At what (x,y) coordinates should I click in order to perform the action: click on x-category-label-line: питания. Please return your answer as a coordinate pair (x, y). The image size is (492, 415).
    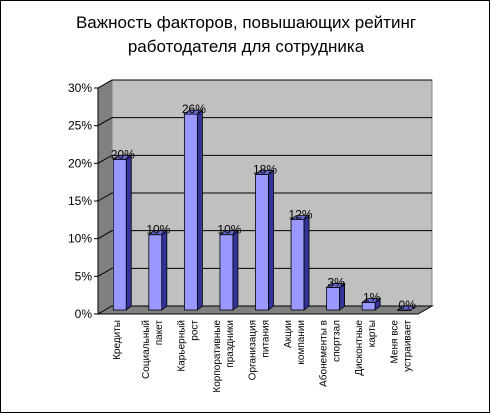
    Looking at the image, I should click on (266, 339).